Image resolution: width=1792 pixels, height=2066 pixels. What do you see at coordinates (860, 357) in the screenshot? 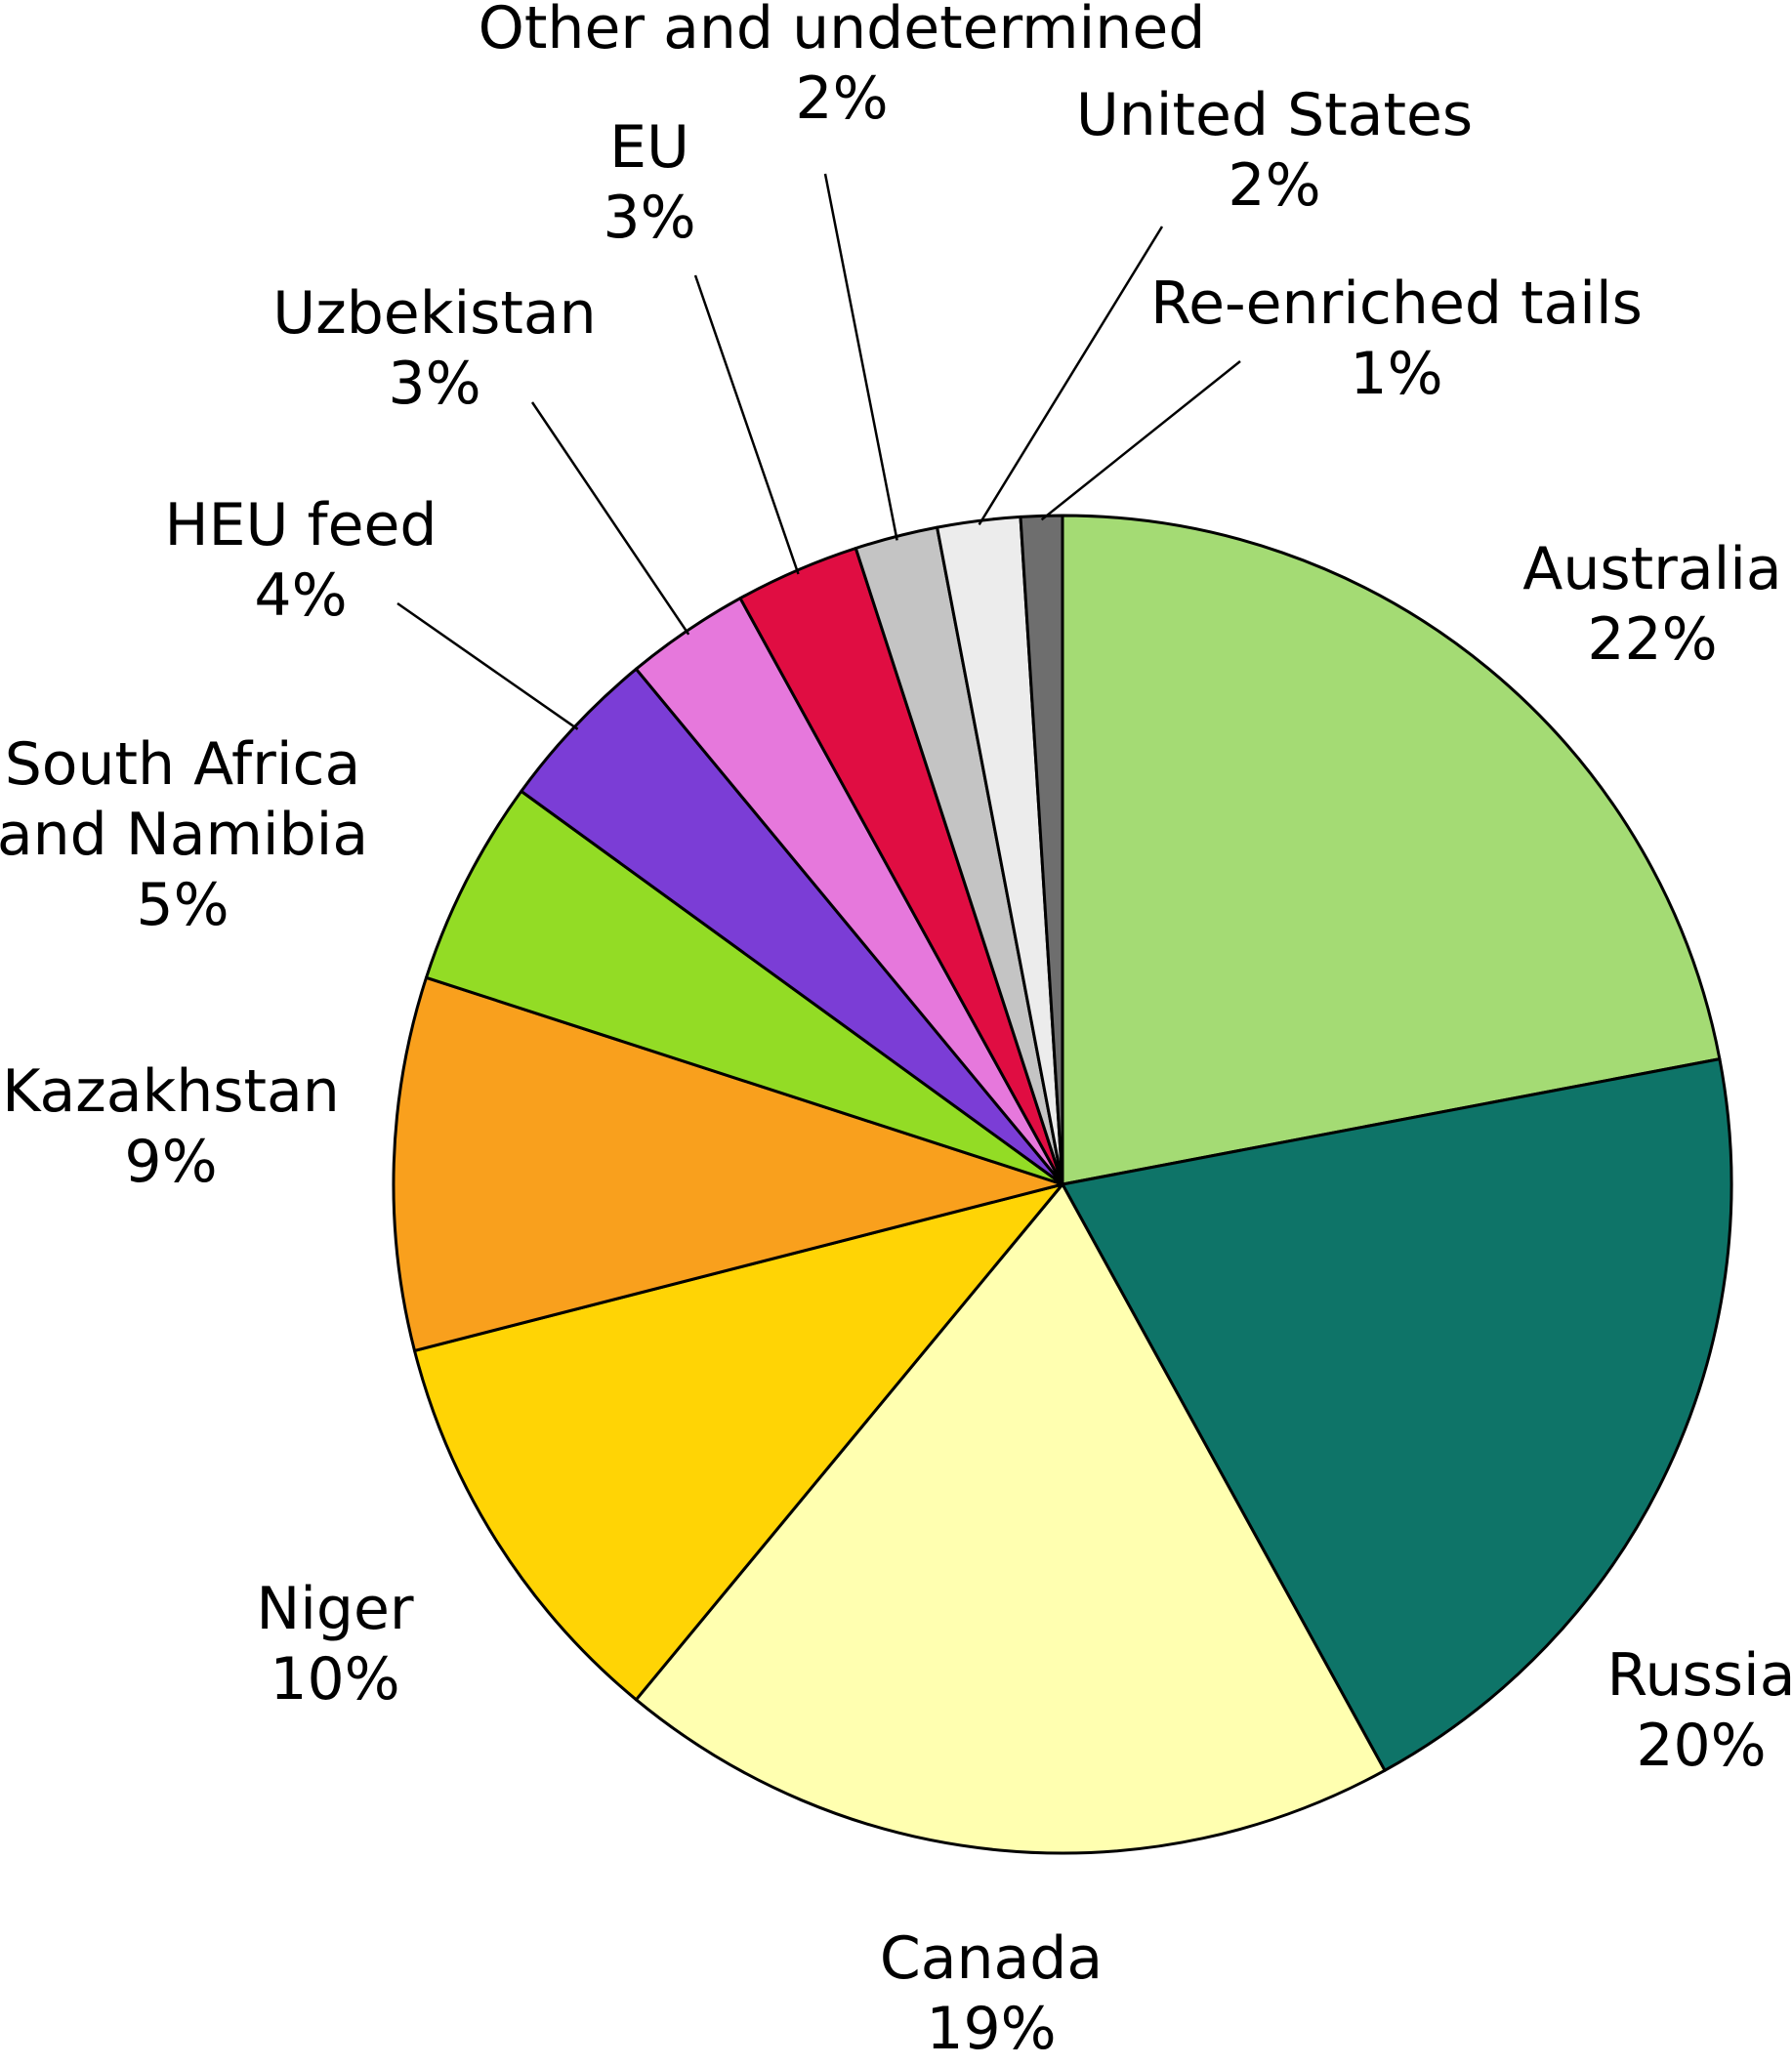
I see `leader-line-other-and-undetermined` at bounding box center [860, 357].